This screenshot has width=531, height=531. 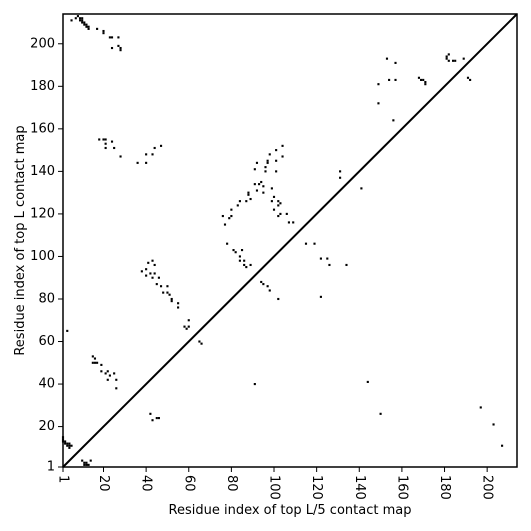 What do you see at coordinates (103, 483) in the screenshot?
I see `x-tick-label: 20` at bounding box center [103, 483].